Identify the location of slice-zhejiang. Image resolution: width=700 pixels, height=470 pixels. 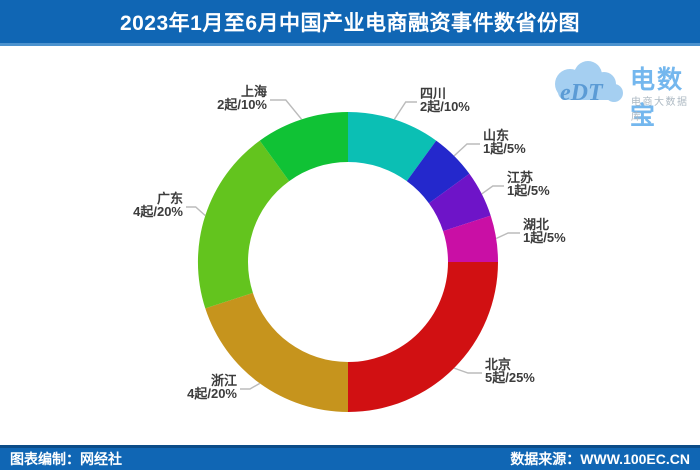
(276, 352).